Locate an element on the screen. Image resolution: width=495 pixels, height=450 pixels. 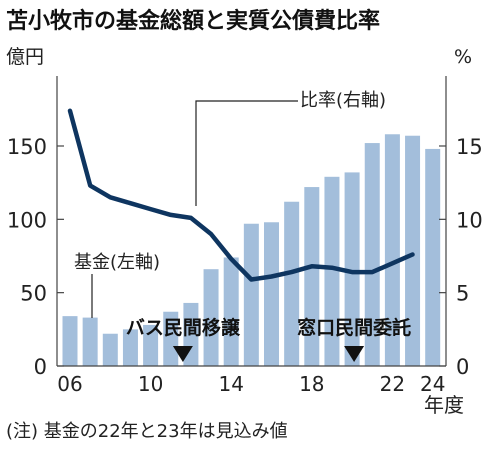
right-tick-label: 10 is located at coordinates (469, 220).